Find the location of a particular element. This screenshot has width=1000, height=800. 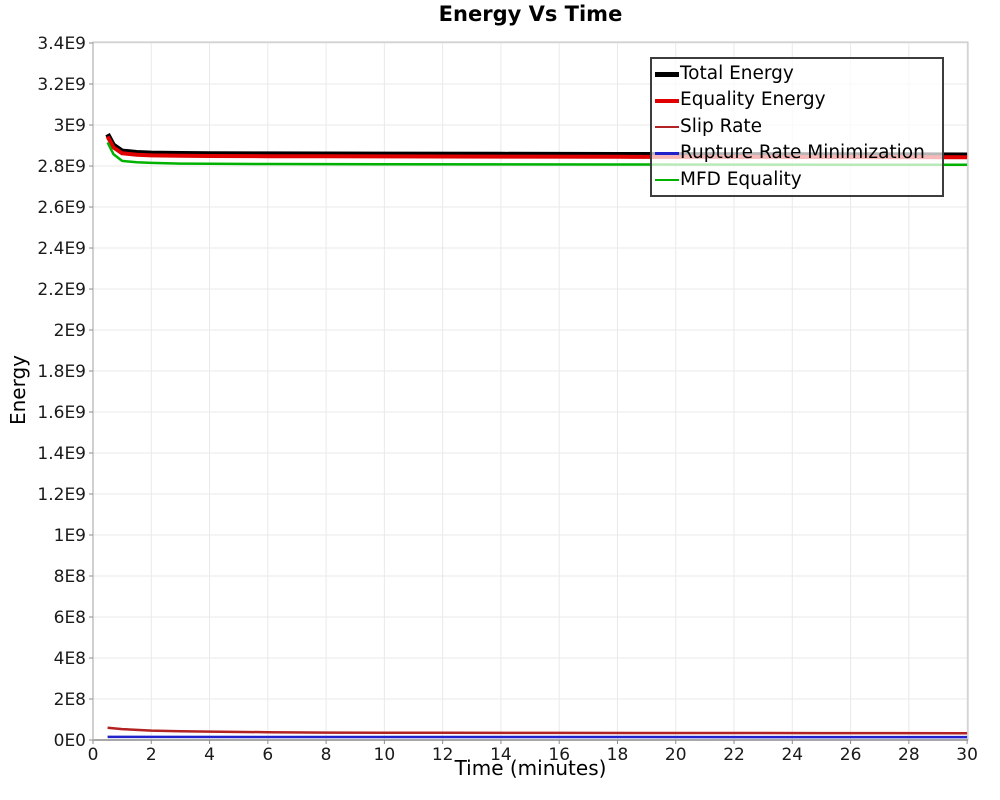

legend-item: Rupture Rate Minimization is located at coordinates (797, 153).